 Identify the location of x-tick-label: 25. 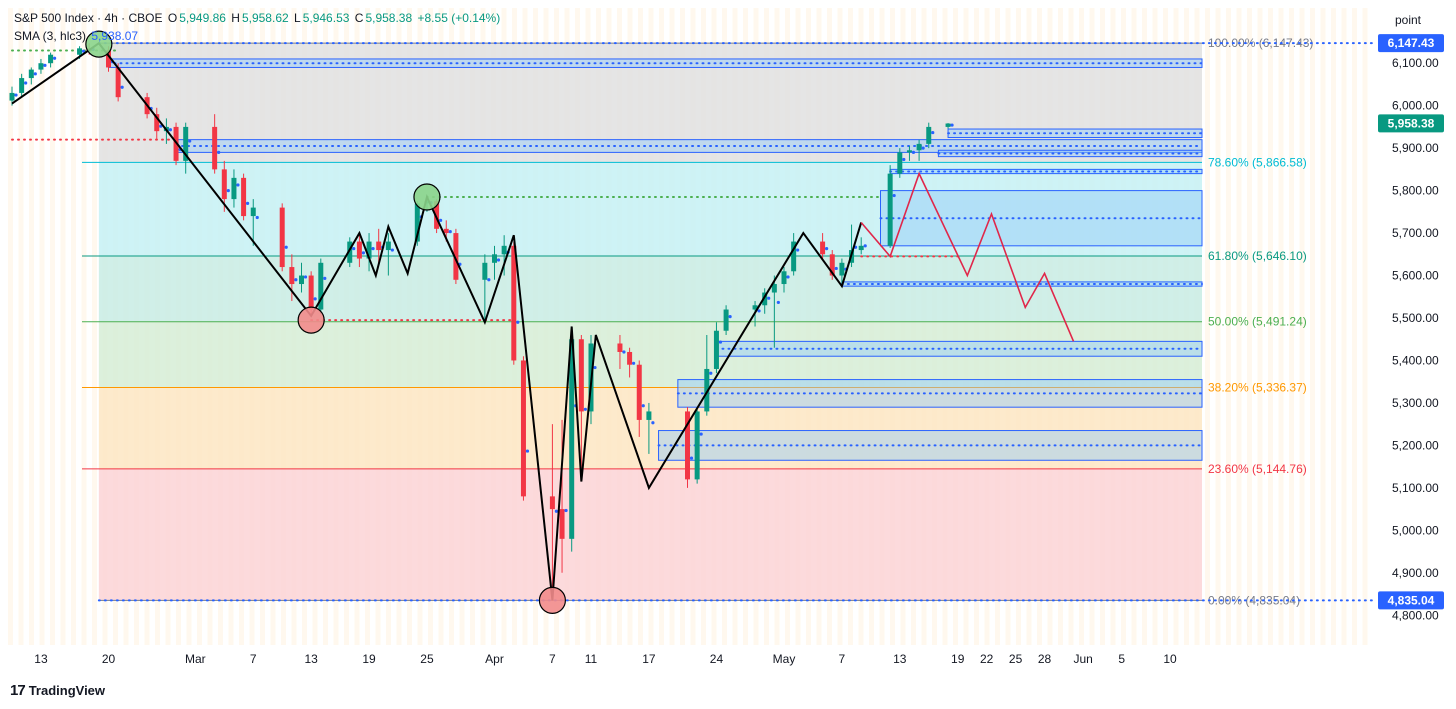
(427, 659).